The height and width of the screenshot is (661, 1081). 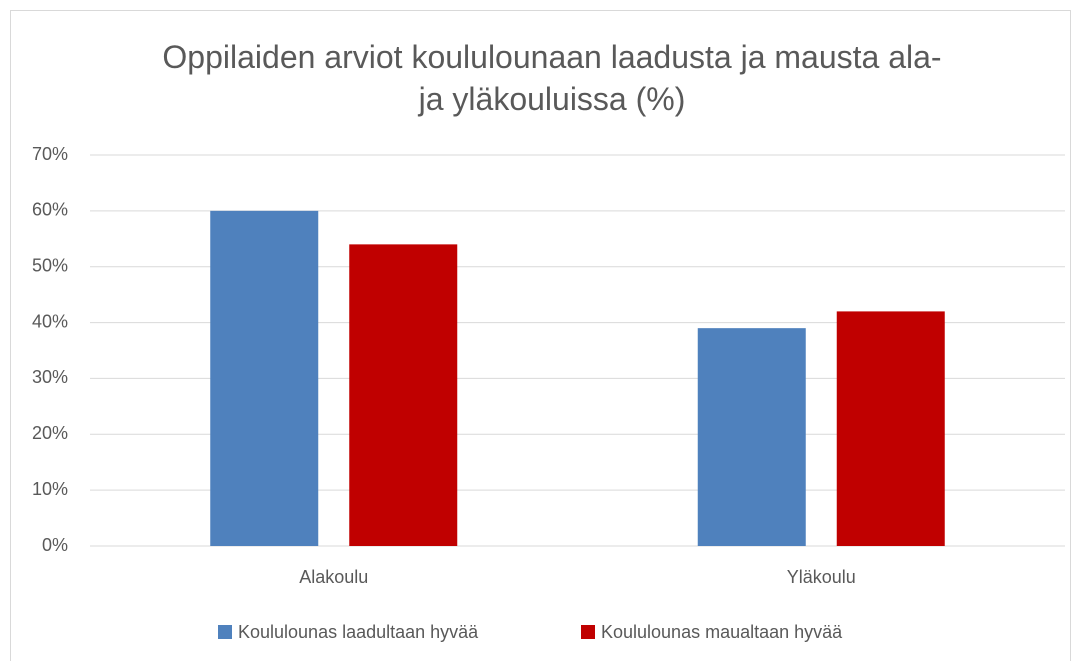 What do you see at coordinates (821, 577) in the screenshot?
I see `x-tick-label: Yläkoulu` at bounding box center [821, 577].